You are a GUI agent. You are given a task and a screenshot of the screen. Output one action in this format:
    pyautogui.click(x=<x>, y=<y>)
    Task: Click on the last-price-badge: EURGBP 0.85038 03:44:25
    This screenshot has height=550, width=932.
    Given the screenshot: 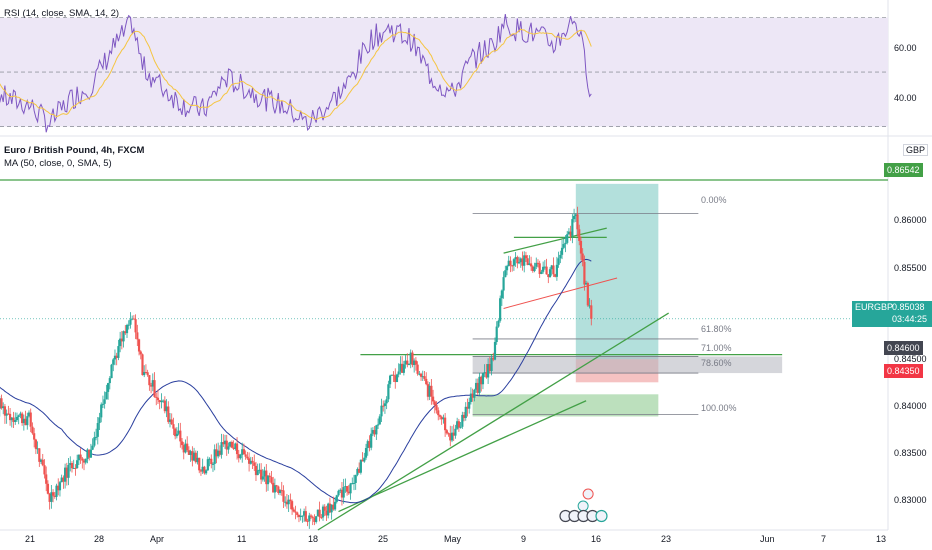 What is the action you would take?
    pyautogui.click(x=892, y=314)
    